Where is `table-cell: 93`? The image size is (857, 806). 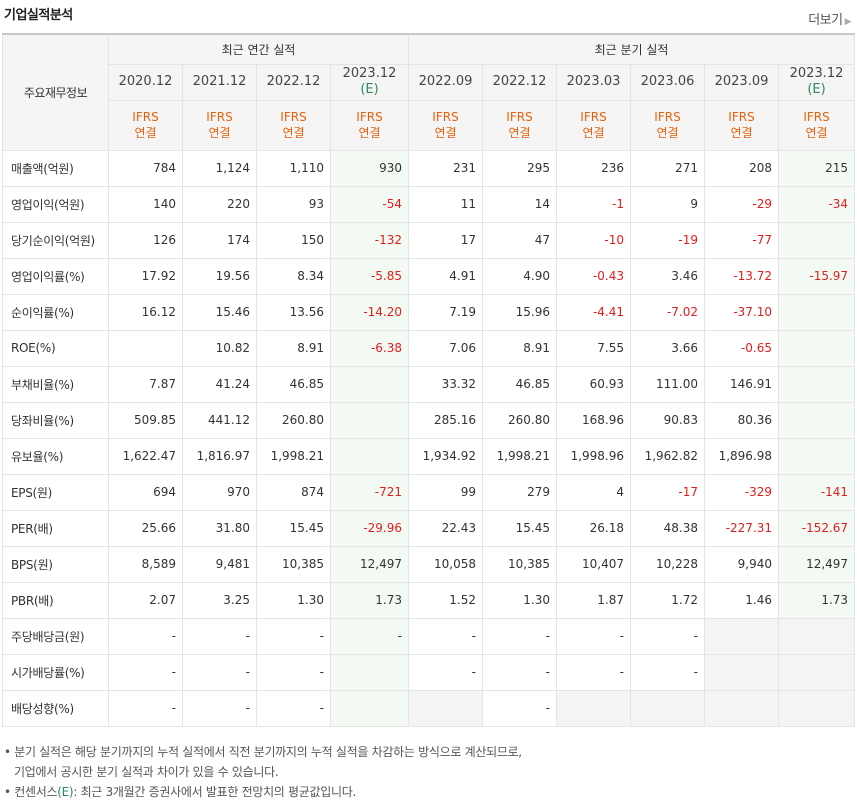
table-cell: 93 is located at coordinates (293, 204).